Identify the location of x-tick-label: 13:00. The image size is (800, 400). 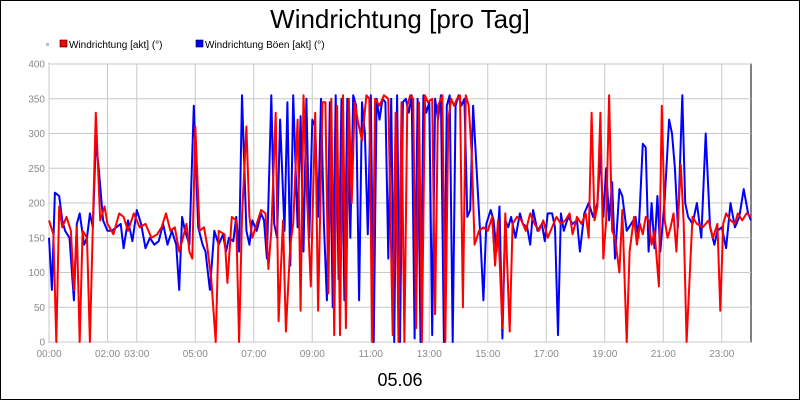
(429, 354).